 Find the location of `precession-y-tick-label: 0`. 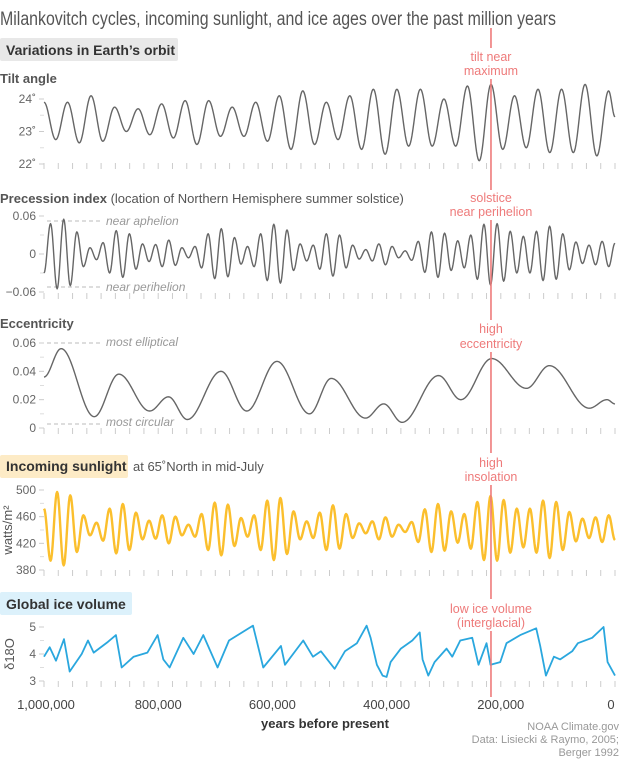

precession-y-tick-label: 0 is located at coordinates (32, 254).